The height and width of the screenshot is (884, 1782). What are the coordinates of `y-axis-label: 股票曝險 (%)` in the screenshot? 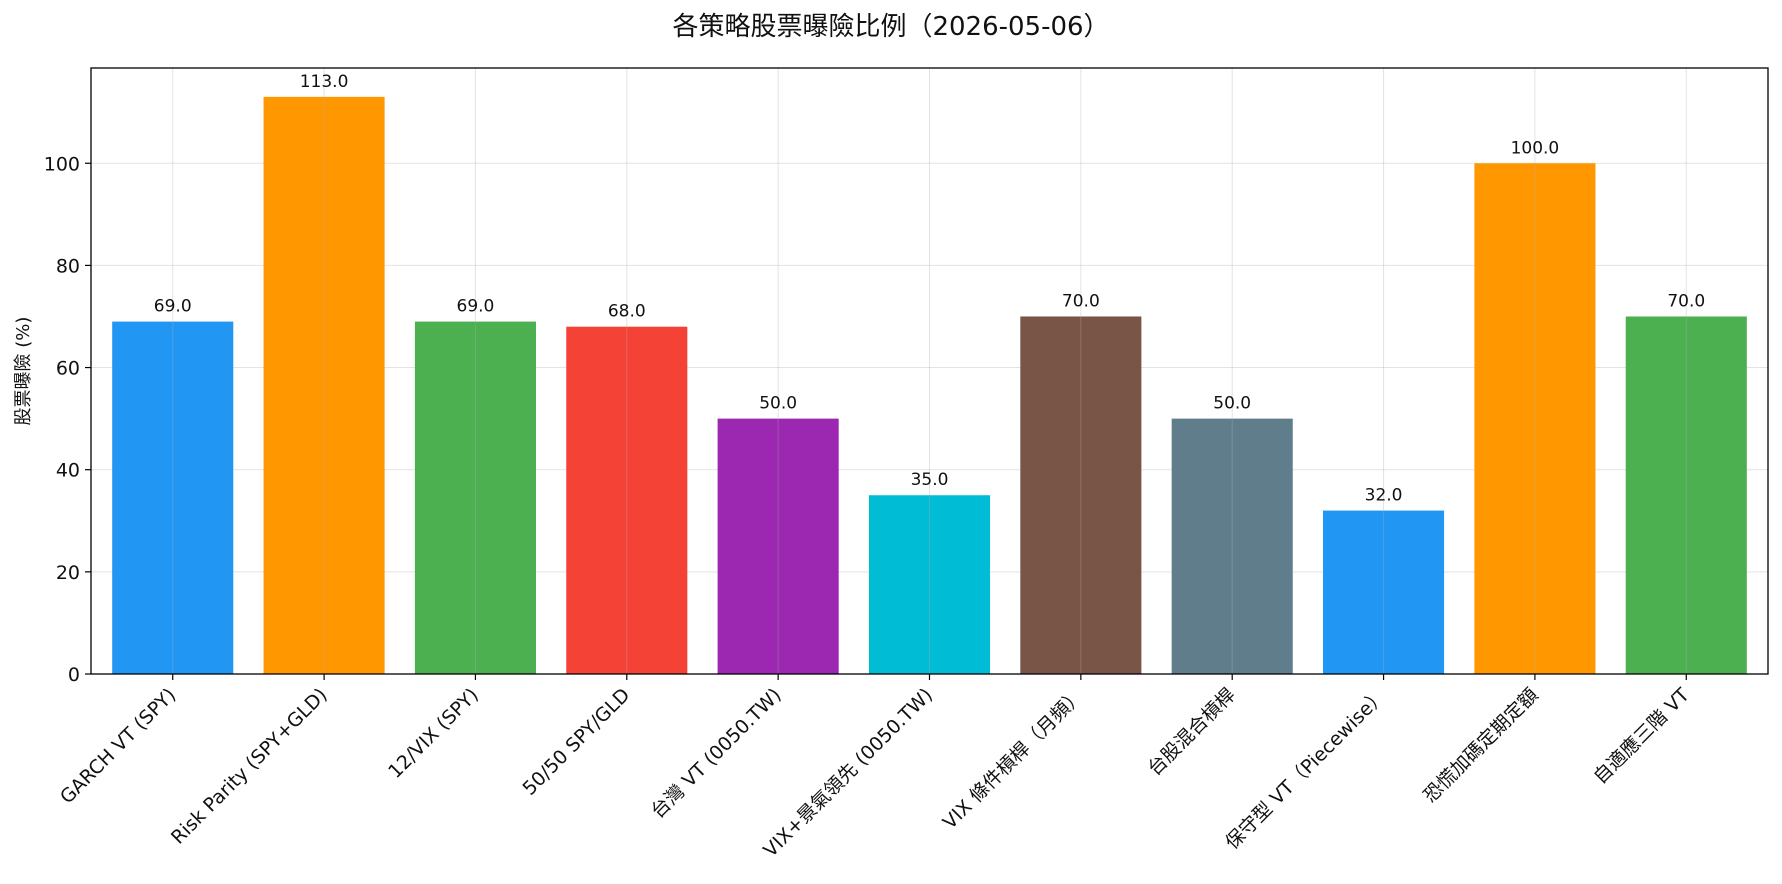 It's located at (23, 371).